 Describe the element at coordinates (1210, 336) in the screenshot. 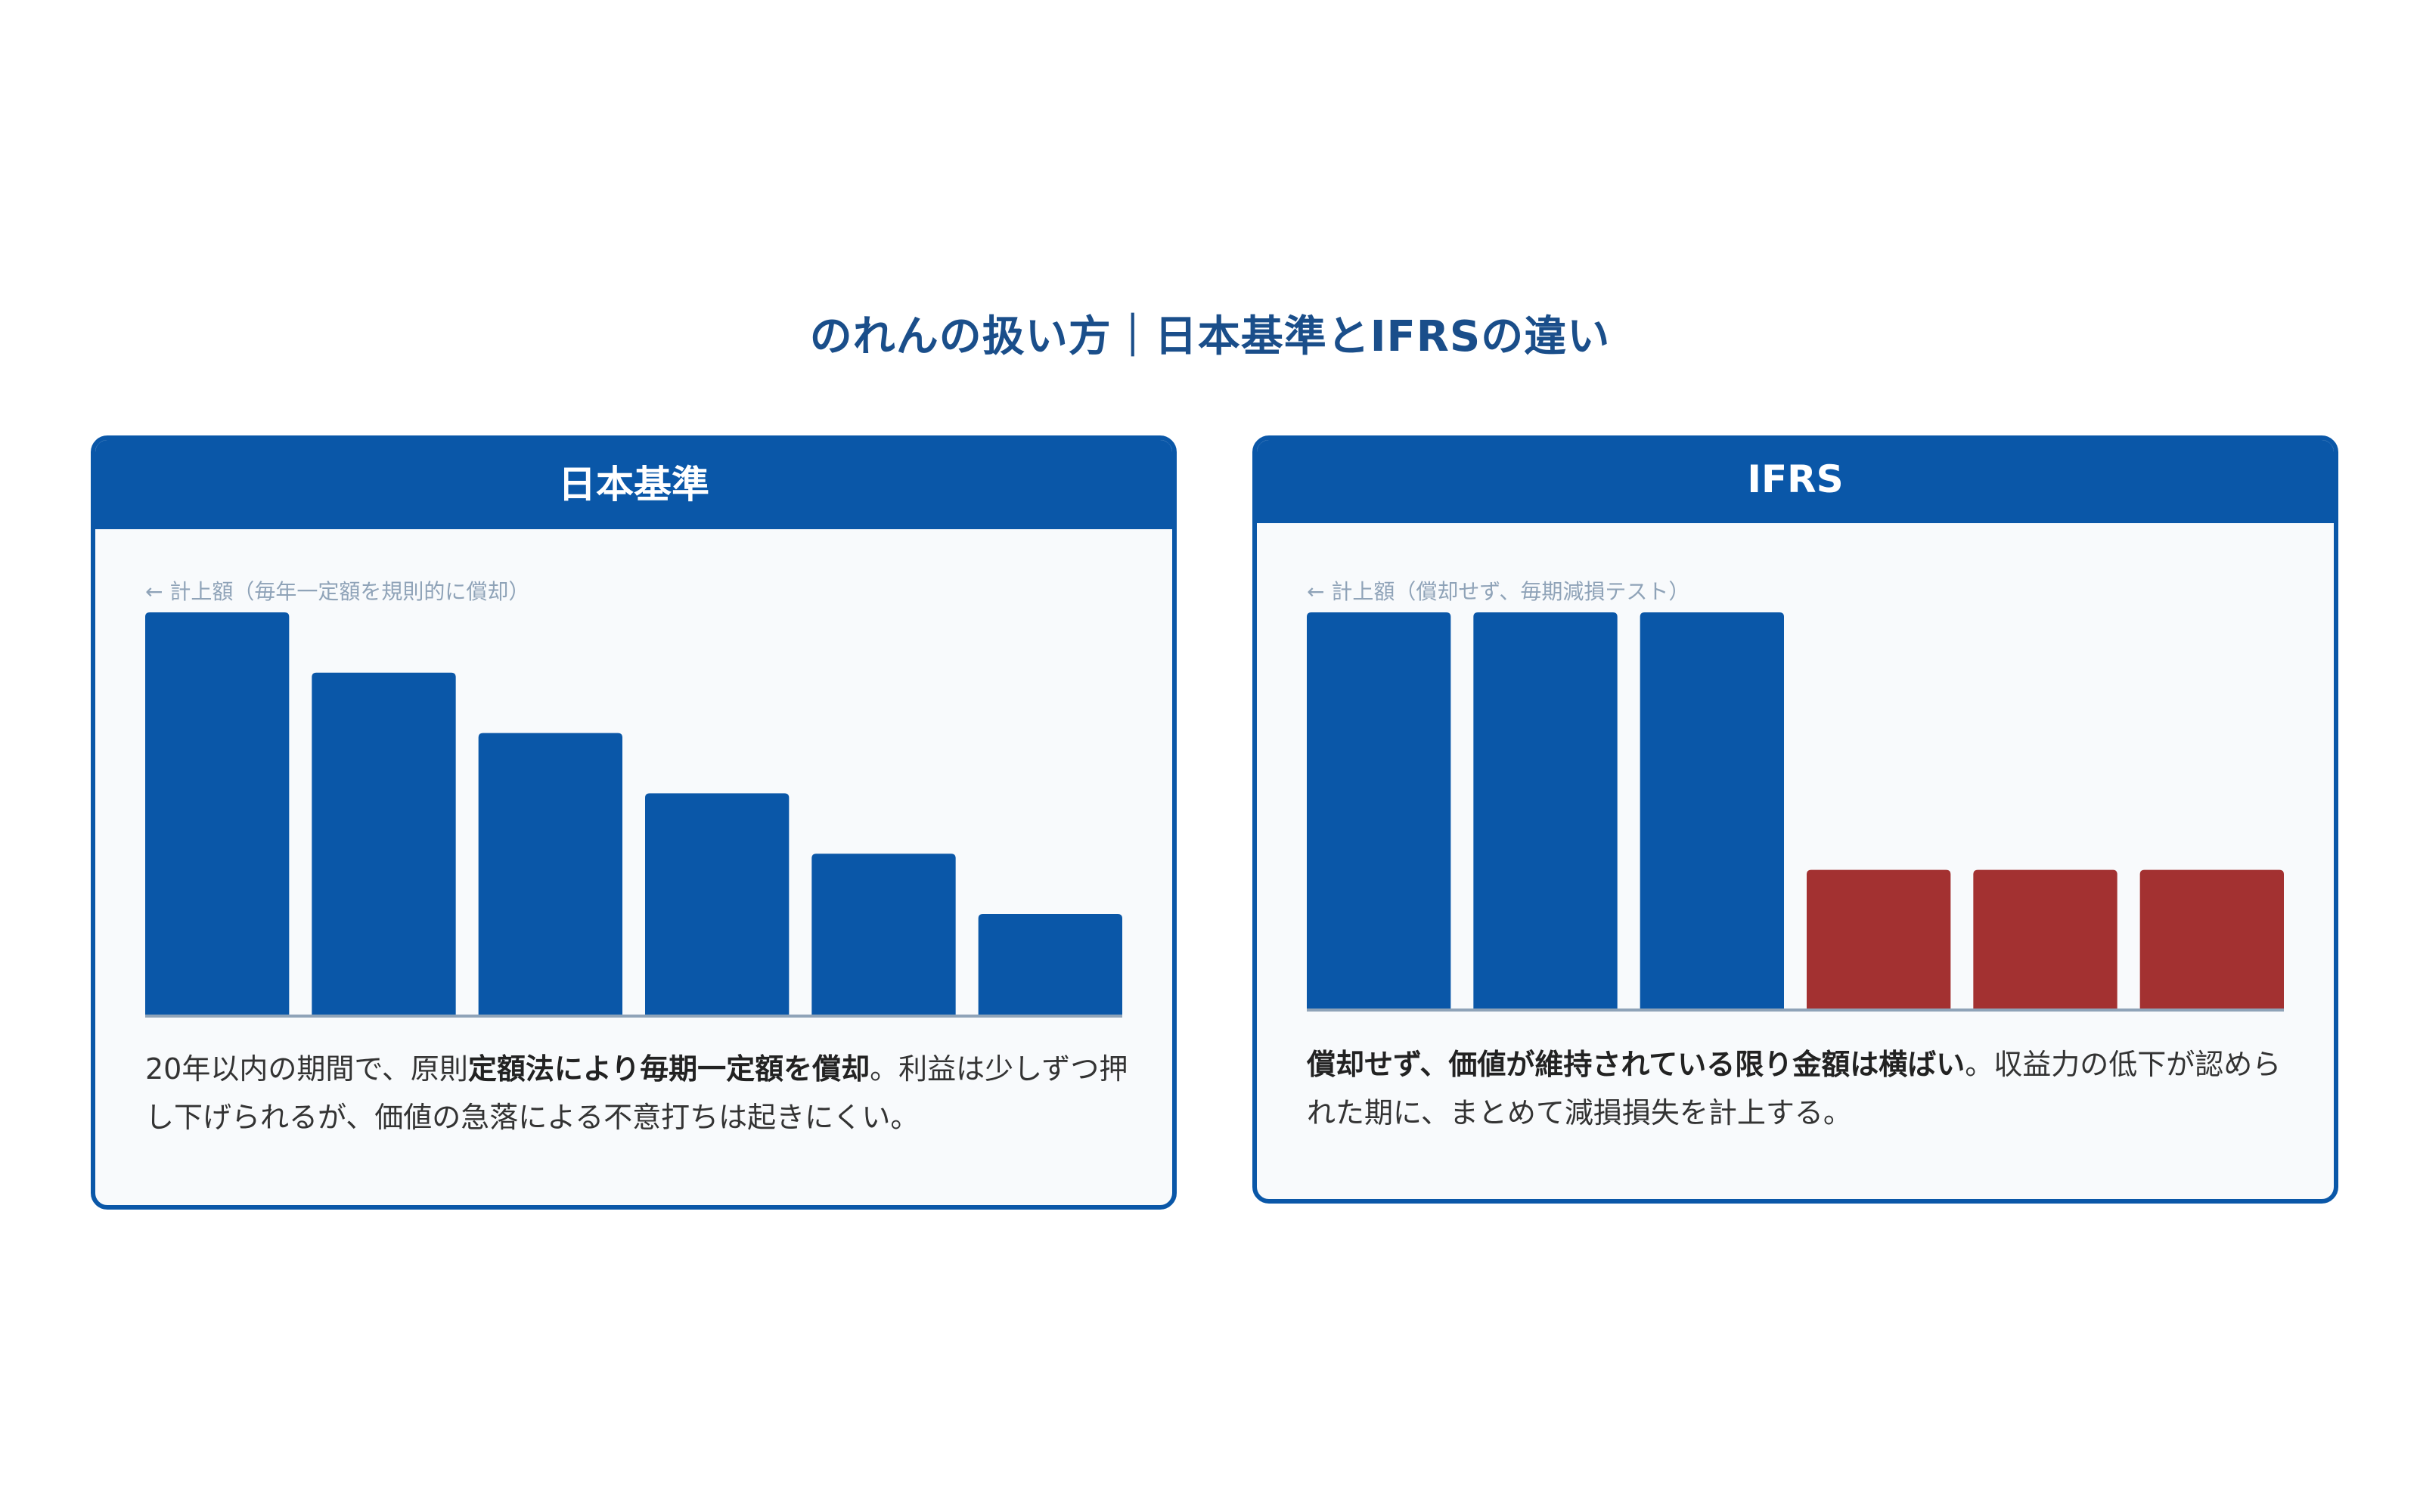

I see `page-title: のれんの扱い方｜日本基準とIFRSの違い` at that location.